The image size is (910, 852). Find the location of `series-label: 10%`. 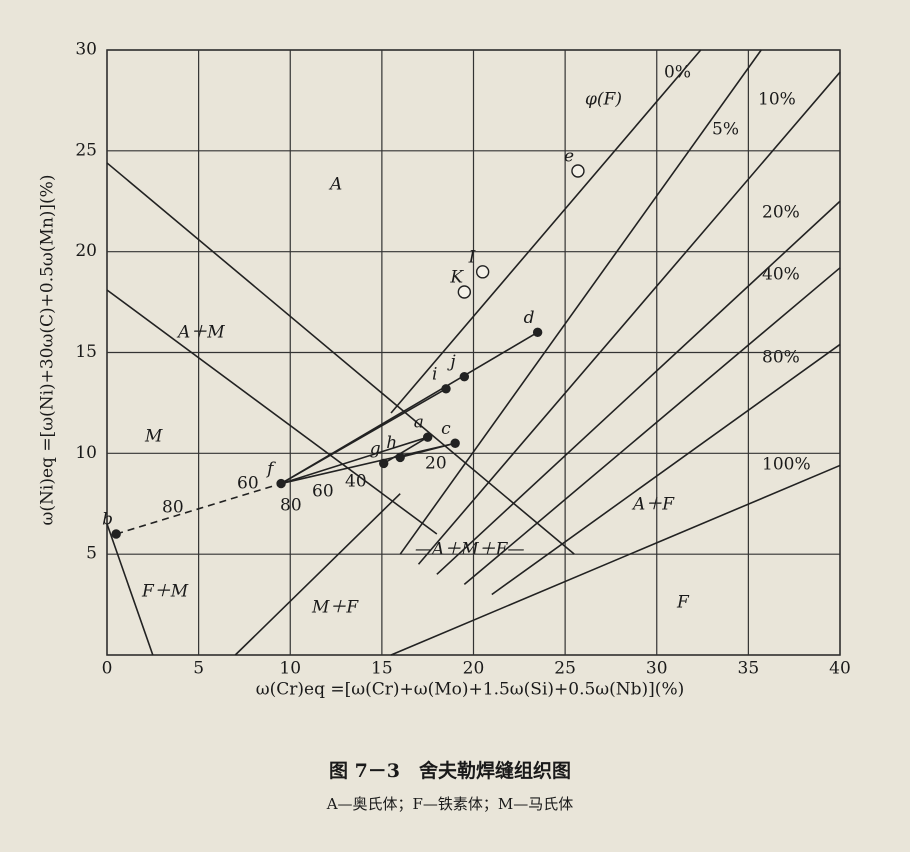

series-label: 10% is located at coordinates (777, 100).